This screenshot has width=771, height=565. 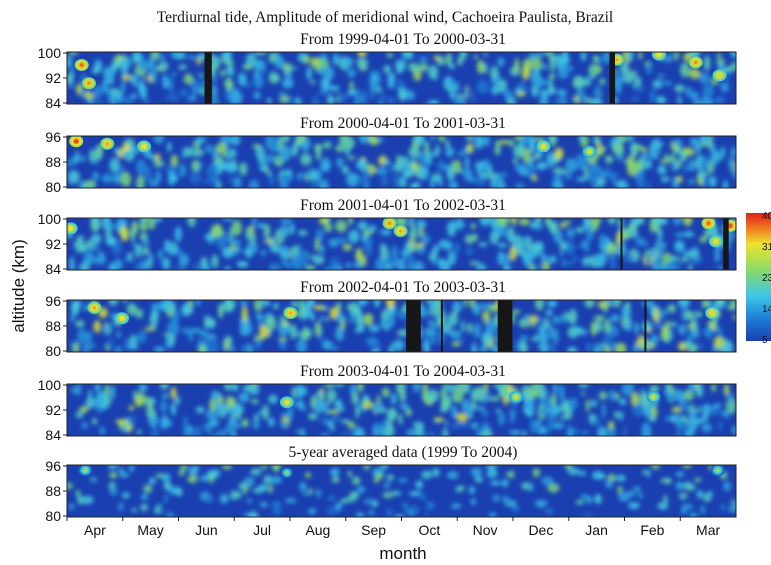 I want to click on x-tick-label: Aug, so click(x=317, y=530).